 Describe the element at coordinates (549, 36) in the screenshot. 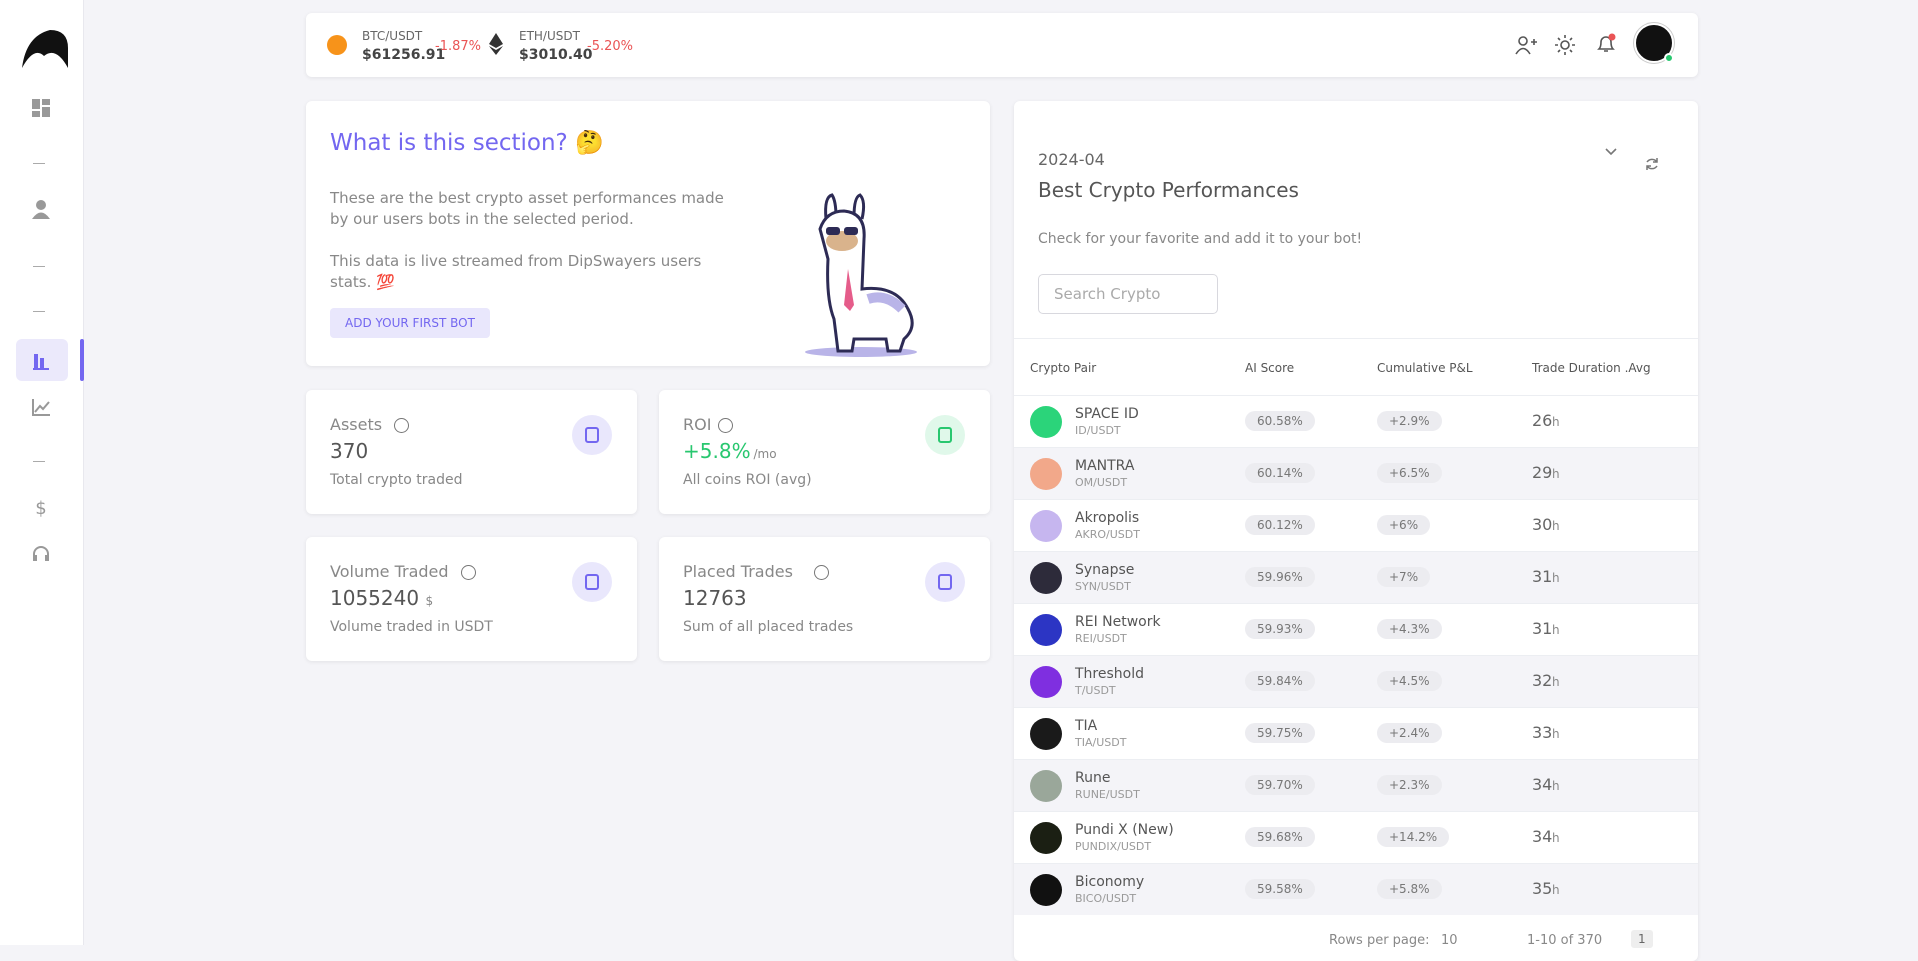

I see `ticker-pair: ETH/USDT` at that location.